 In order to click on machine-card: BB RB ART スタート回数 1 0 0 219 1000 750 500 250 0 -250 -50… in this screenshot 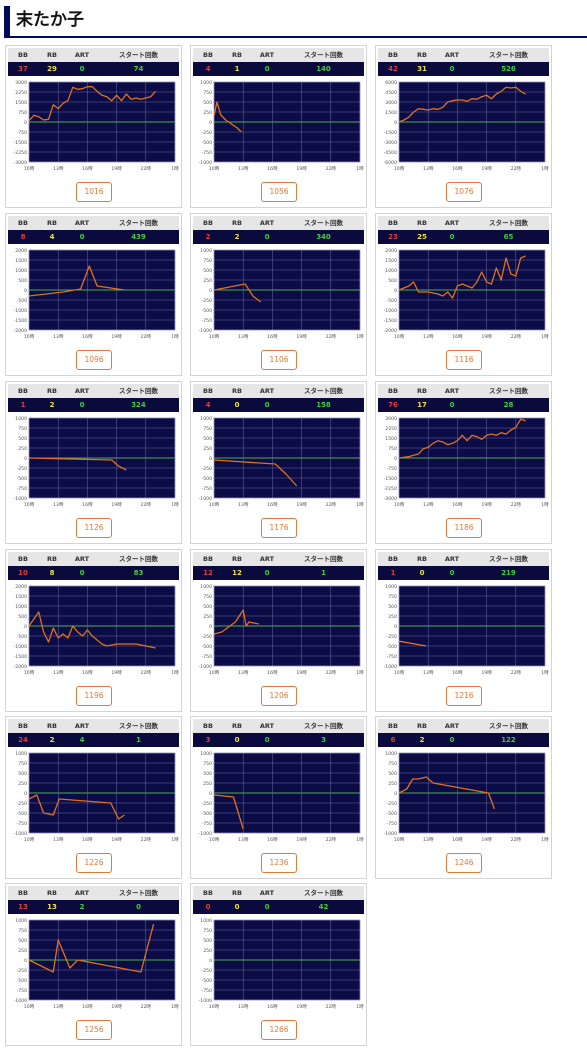, I will do `click(463, 630)`.